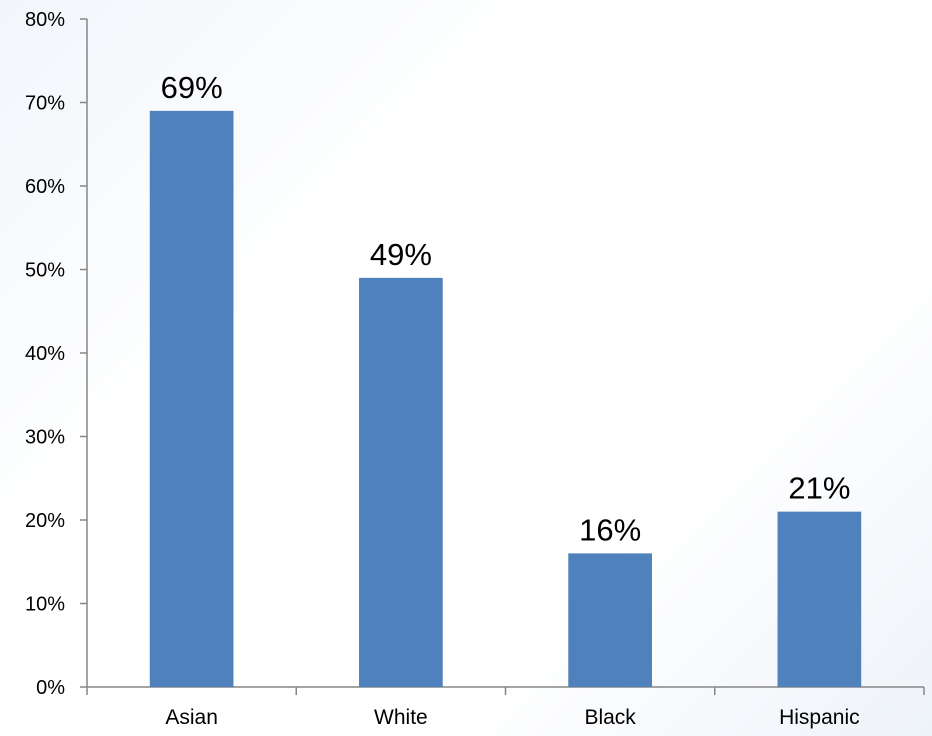  I want to click on category-label: White, so click(401, 717).